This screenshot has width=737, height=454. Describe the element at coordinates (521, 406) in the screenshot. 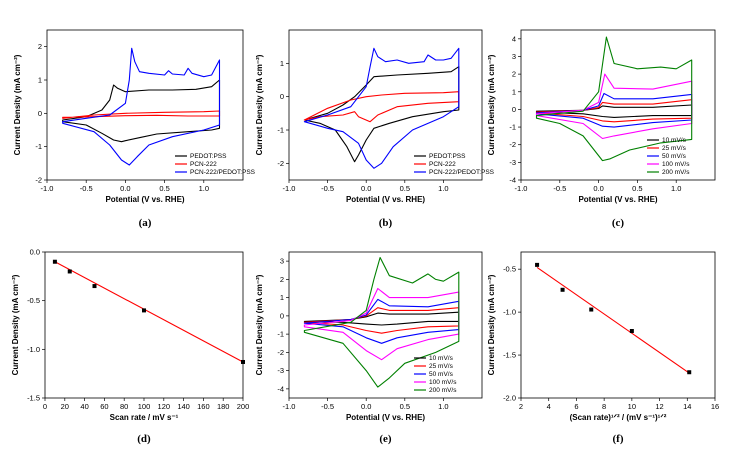

I see `x-tick-label: 2` at that location.